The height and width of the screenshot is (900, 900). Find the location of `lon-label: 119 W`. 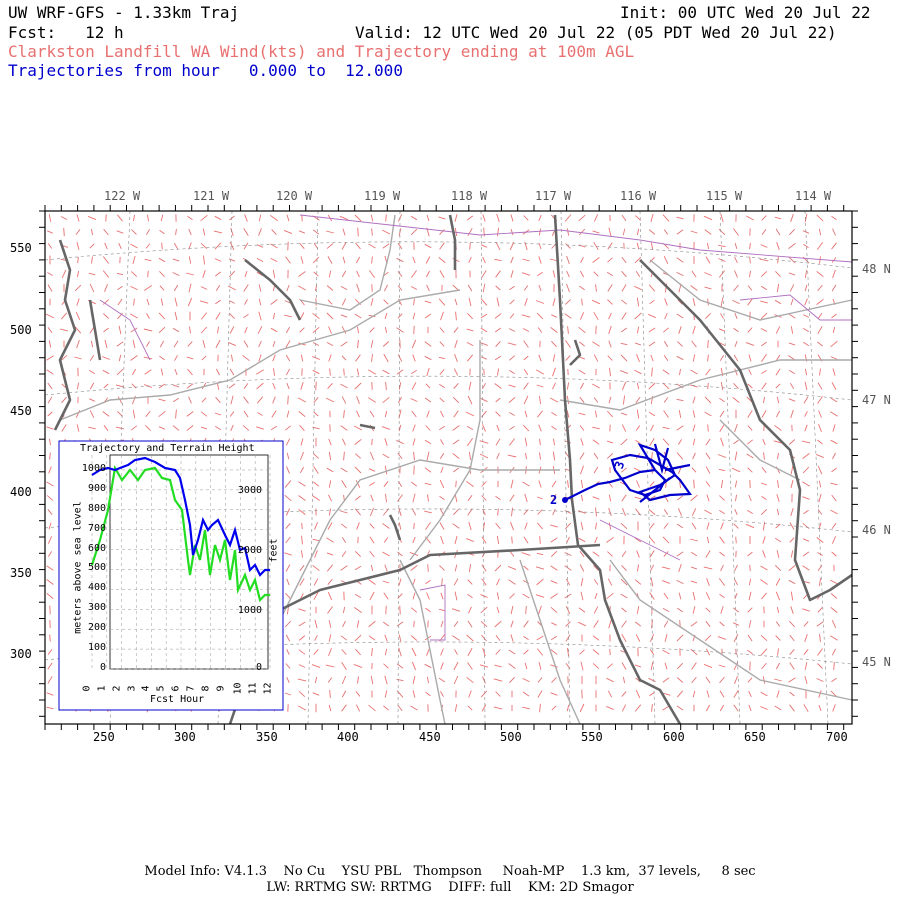

lon-label: 119 W is located at coordinates (382, 196).